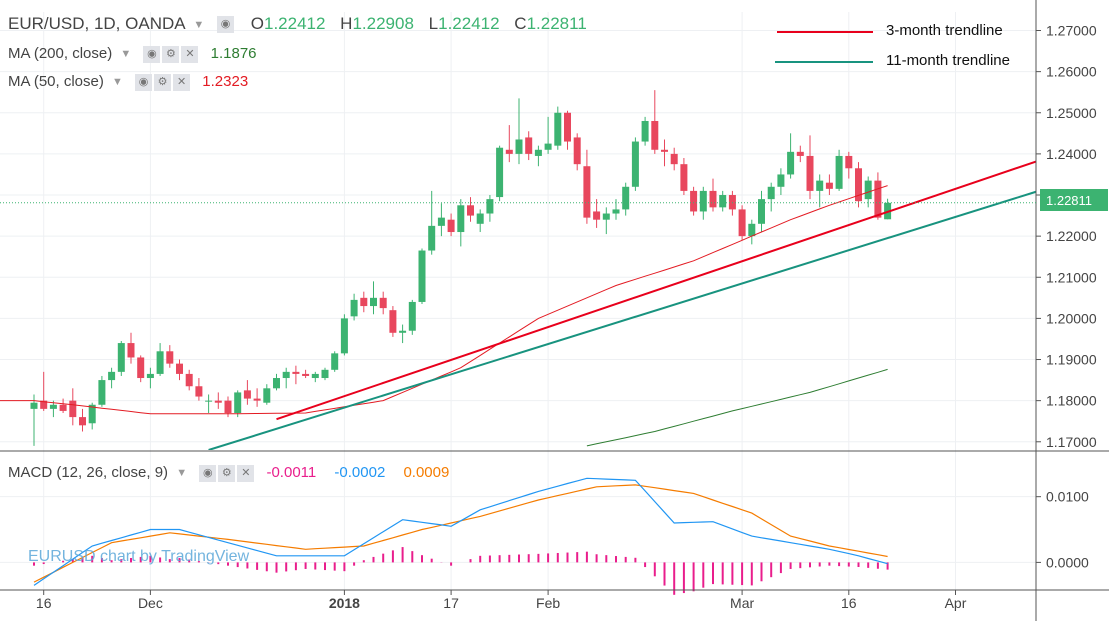  Describe the element at coordinates (150, 603) in the screenshot. I see `time-tick-label: Dec` at that location.